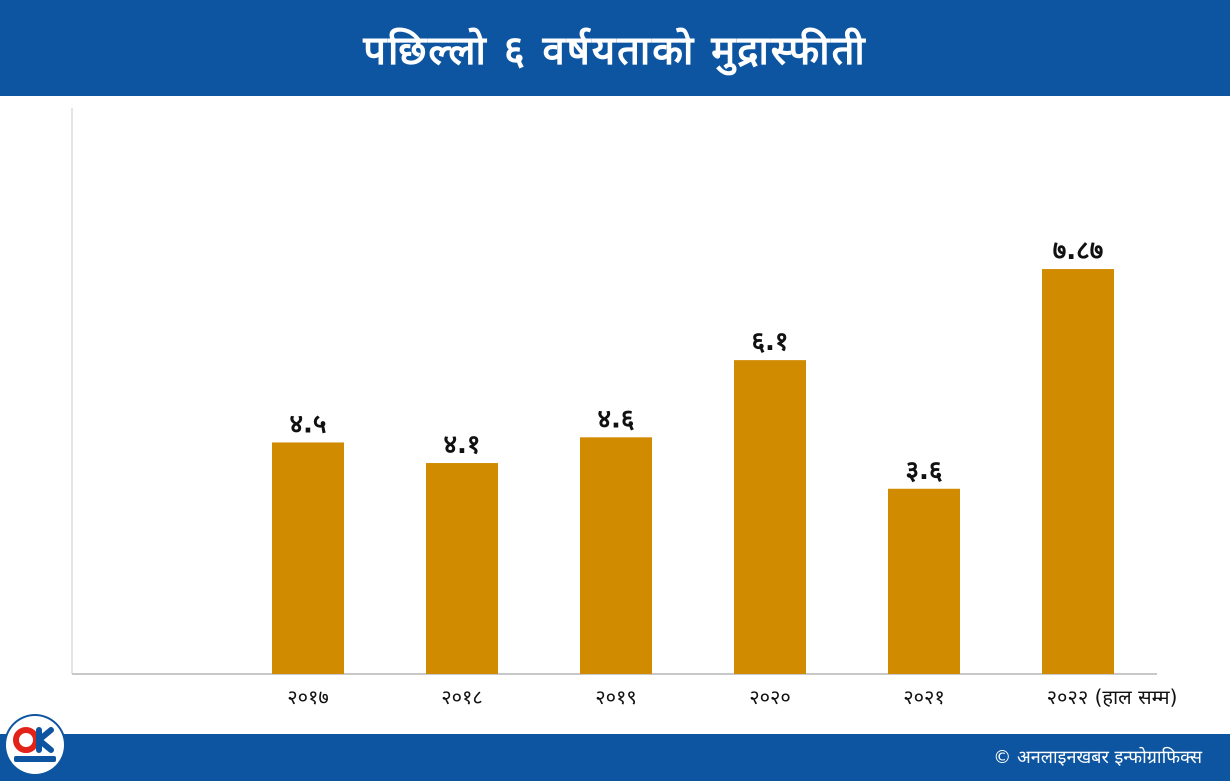  I want to click on footer-bar: © अनलाइनखबर इन्फोग्राफिक्स, so click(615, 757).